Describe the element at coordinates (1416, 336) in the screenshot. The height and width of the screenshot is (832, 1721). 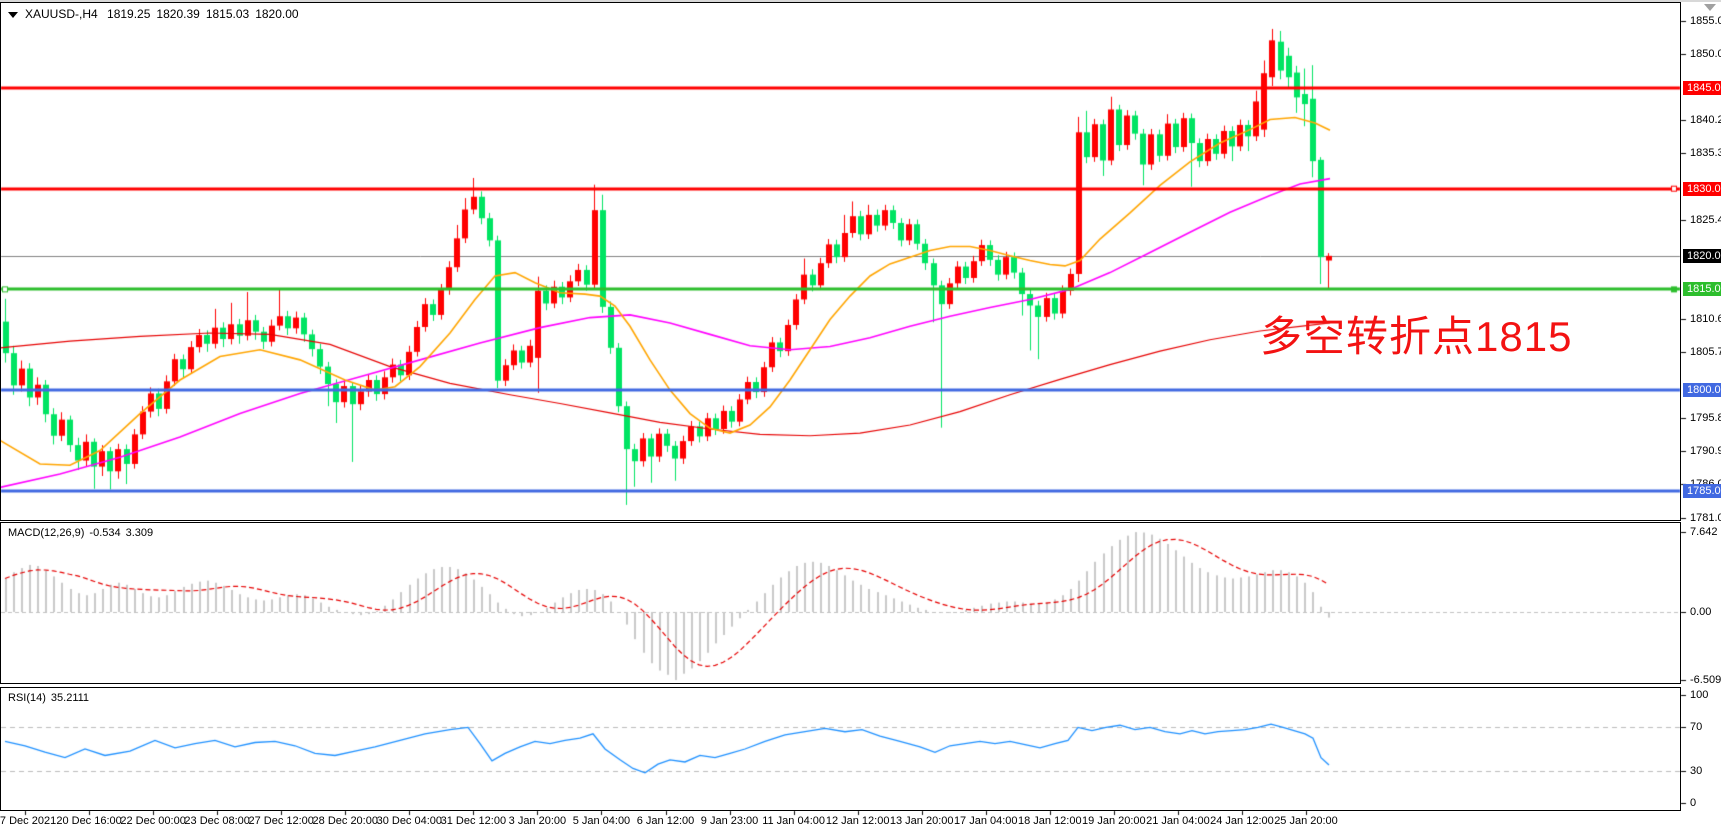
I see `text-annotation: 多空转折点1815` at that location.